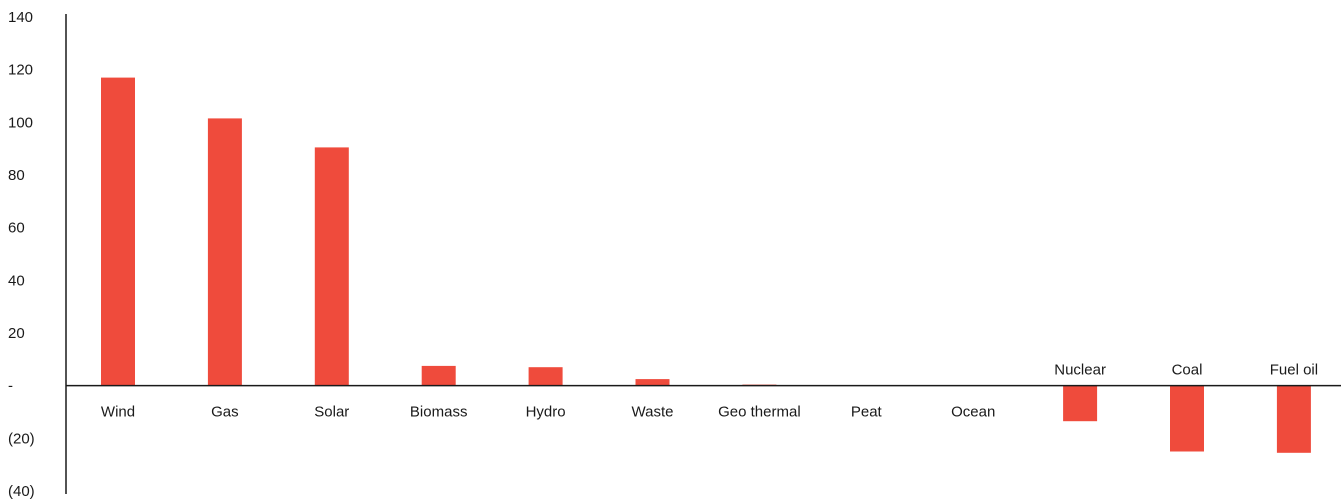 This screenshot has width=1341, height=503. What do you see at coordinates (20, 70) in the screenshot?
I see `y-tick-label: 120` at bounding box center [20, 70].